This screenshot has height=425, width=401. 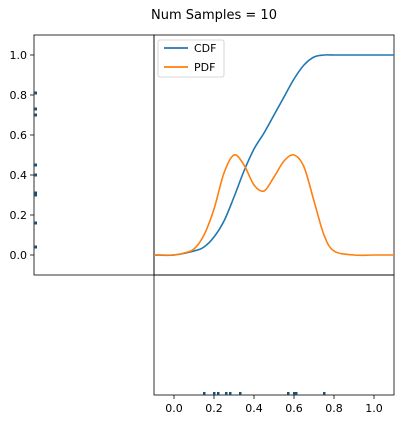 I want to click on legend-label-cdf: CDF, so click(x=205, y=48).